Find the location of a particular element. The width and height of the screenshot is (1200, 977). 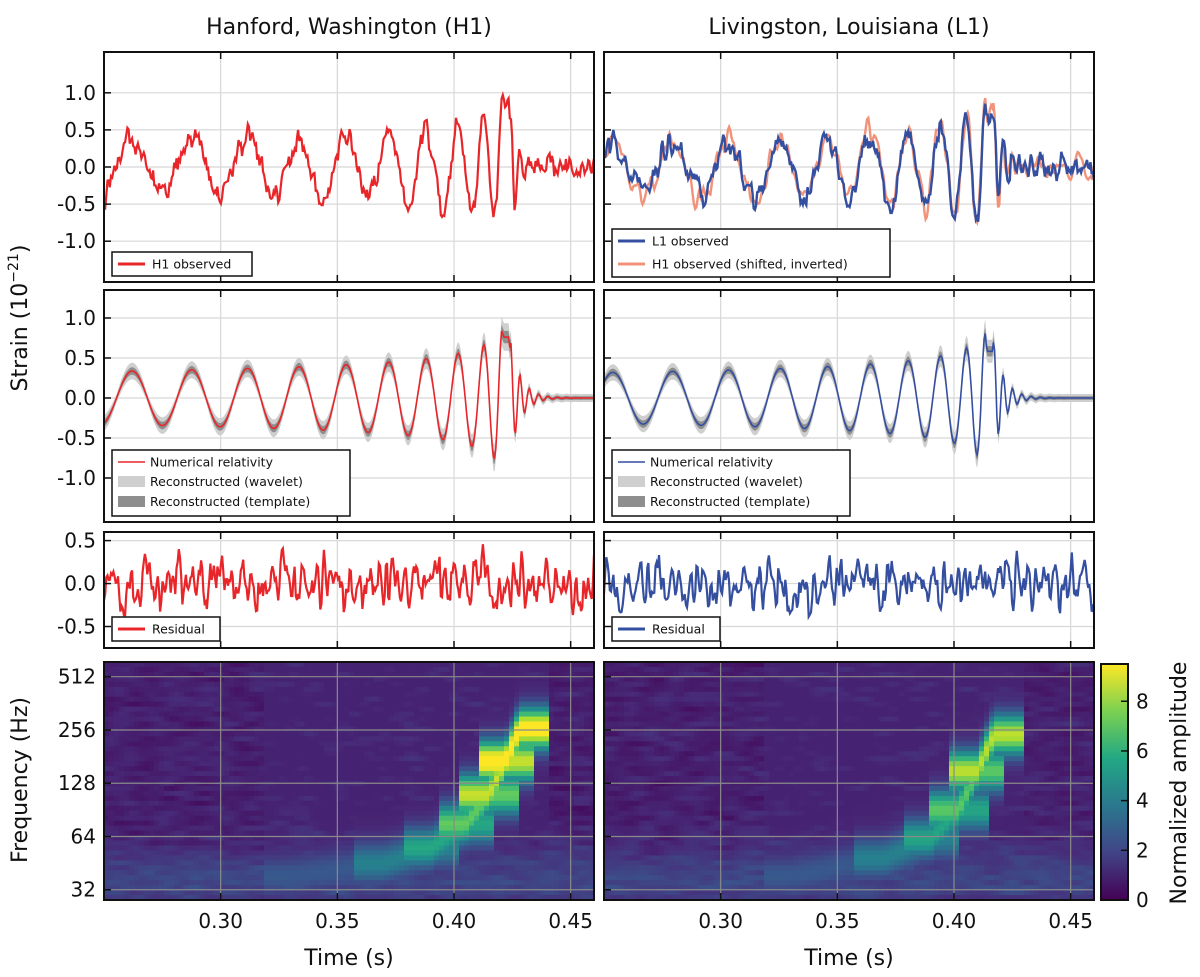

title-h1: Hanford, Washington (H1) is located at coordinates (349, 27).